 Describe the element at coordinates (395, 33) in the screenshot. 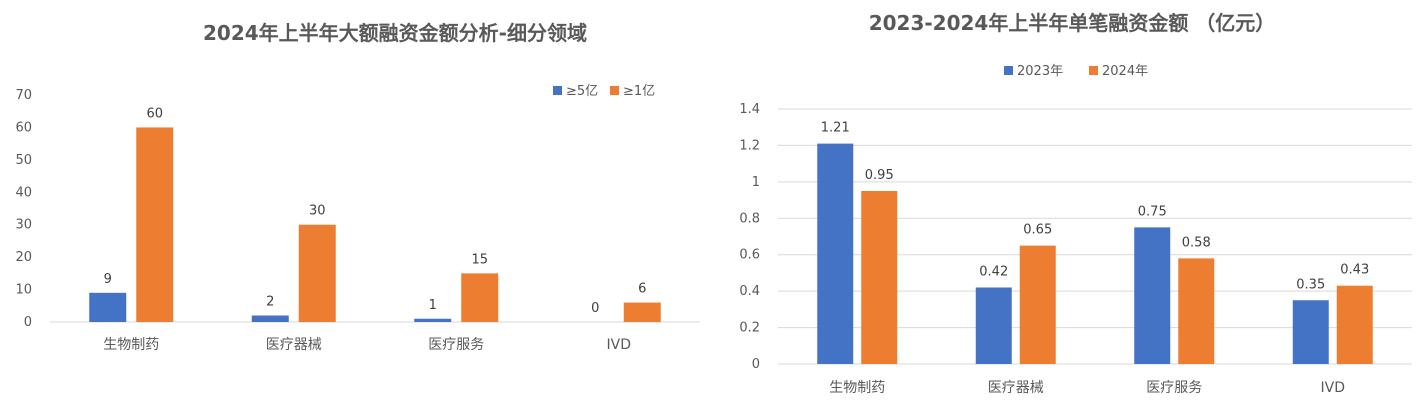

I see `chart-left-title: 2024年上半年大额融资金额分析-细分领域` at that location.